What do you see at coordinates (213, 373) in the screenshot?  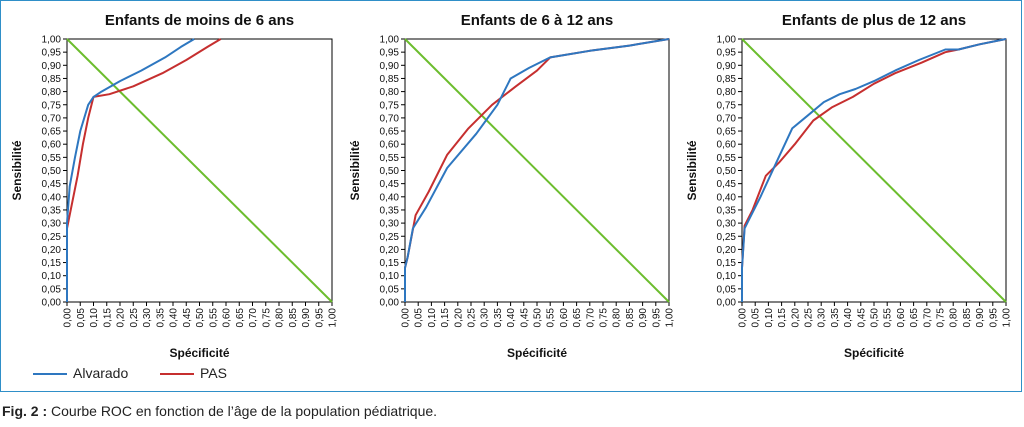 I see `legend-pas-label: PAS` at bounding box center [213, 373].